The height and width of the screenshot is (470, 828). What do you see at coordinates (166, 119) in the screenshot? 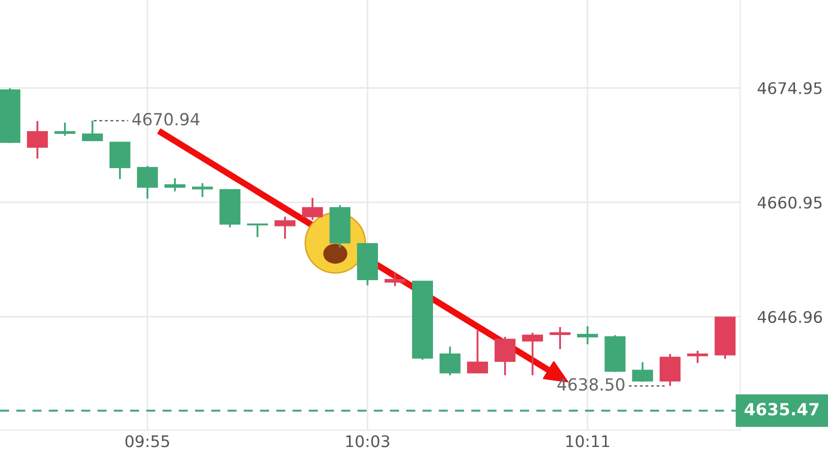
I see `annotation: 4670.94` at bounding box center [166, 119].